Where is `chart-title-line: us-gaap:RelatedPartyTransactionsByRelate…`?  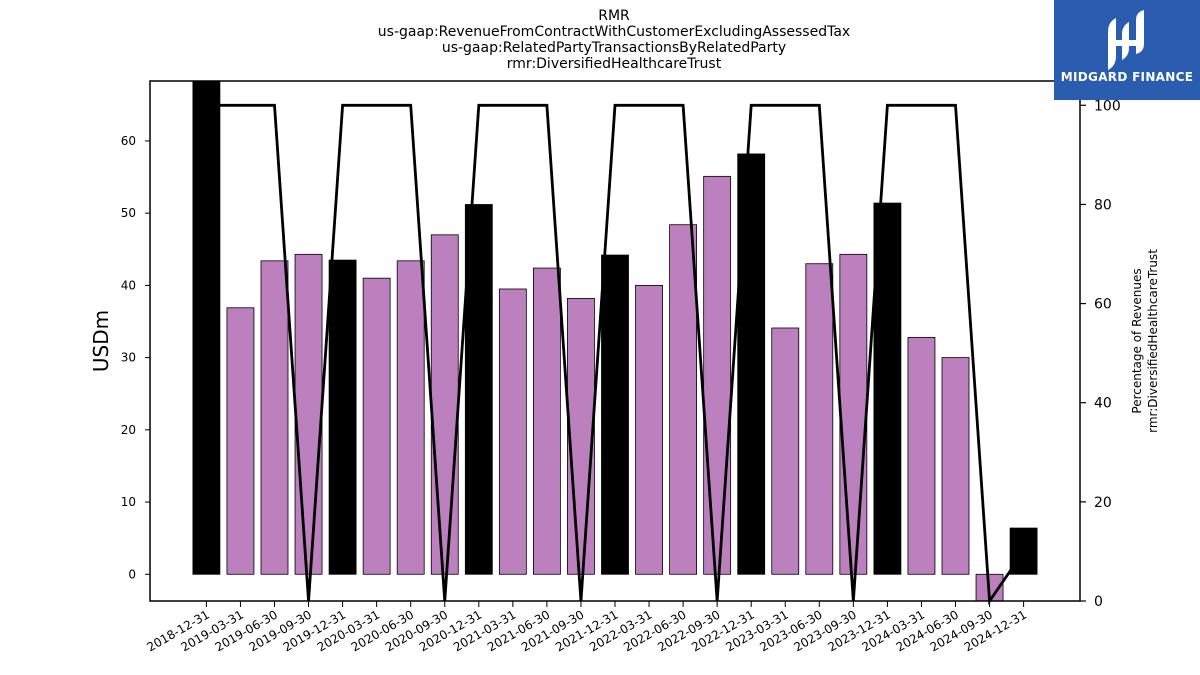 chart-title-line: us-gaap:RelatedPartyTransactionsByRelate… is located at coordinates (614, 48).